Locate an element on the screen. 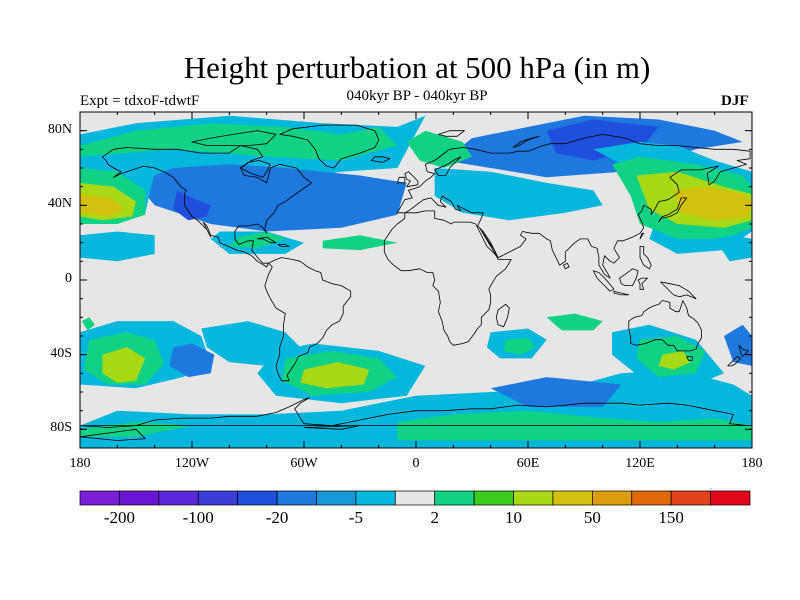  coastline-taiwan is located at coordinates (642, 236).